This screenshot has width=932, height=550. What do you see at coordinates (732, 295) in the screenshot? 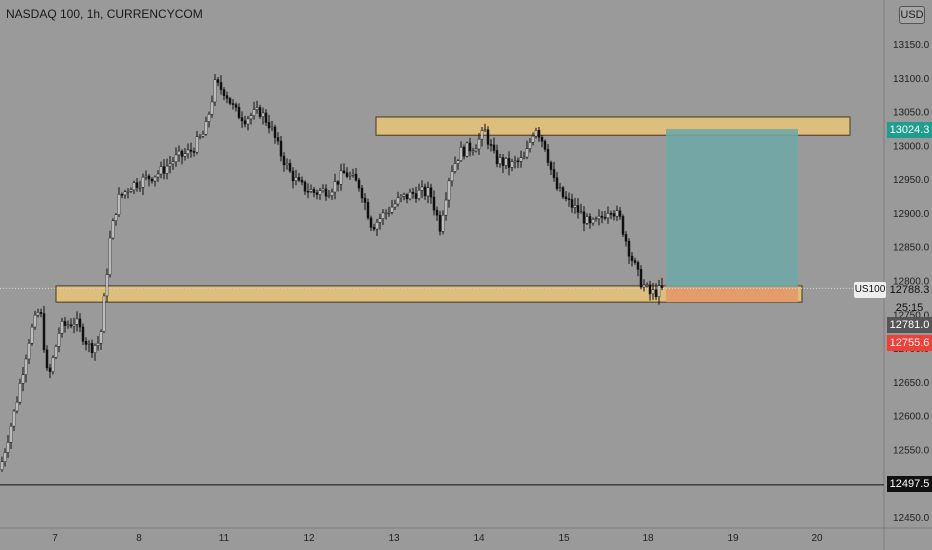
I see `stop-area` at bounding box center [732, 295].